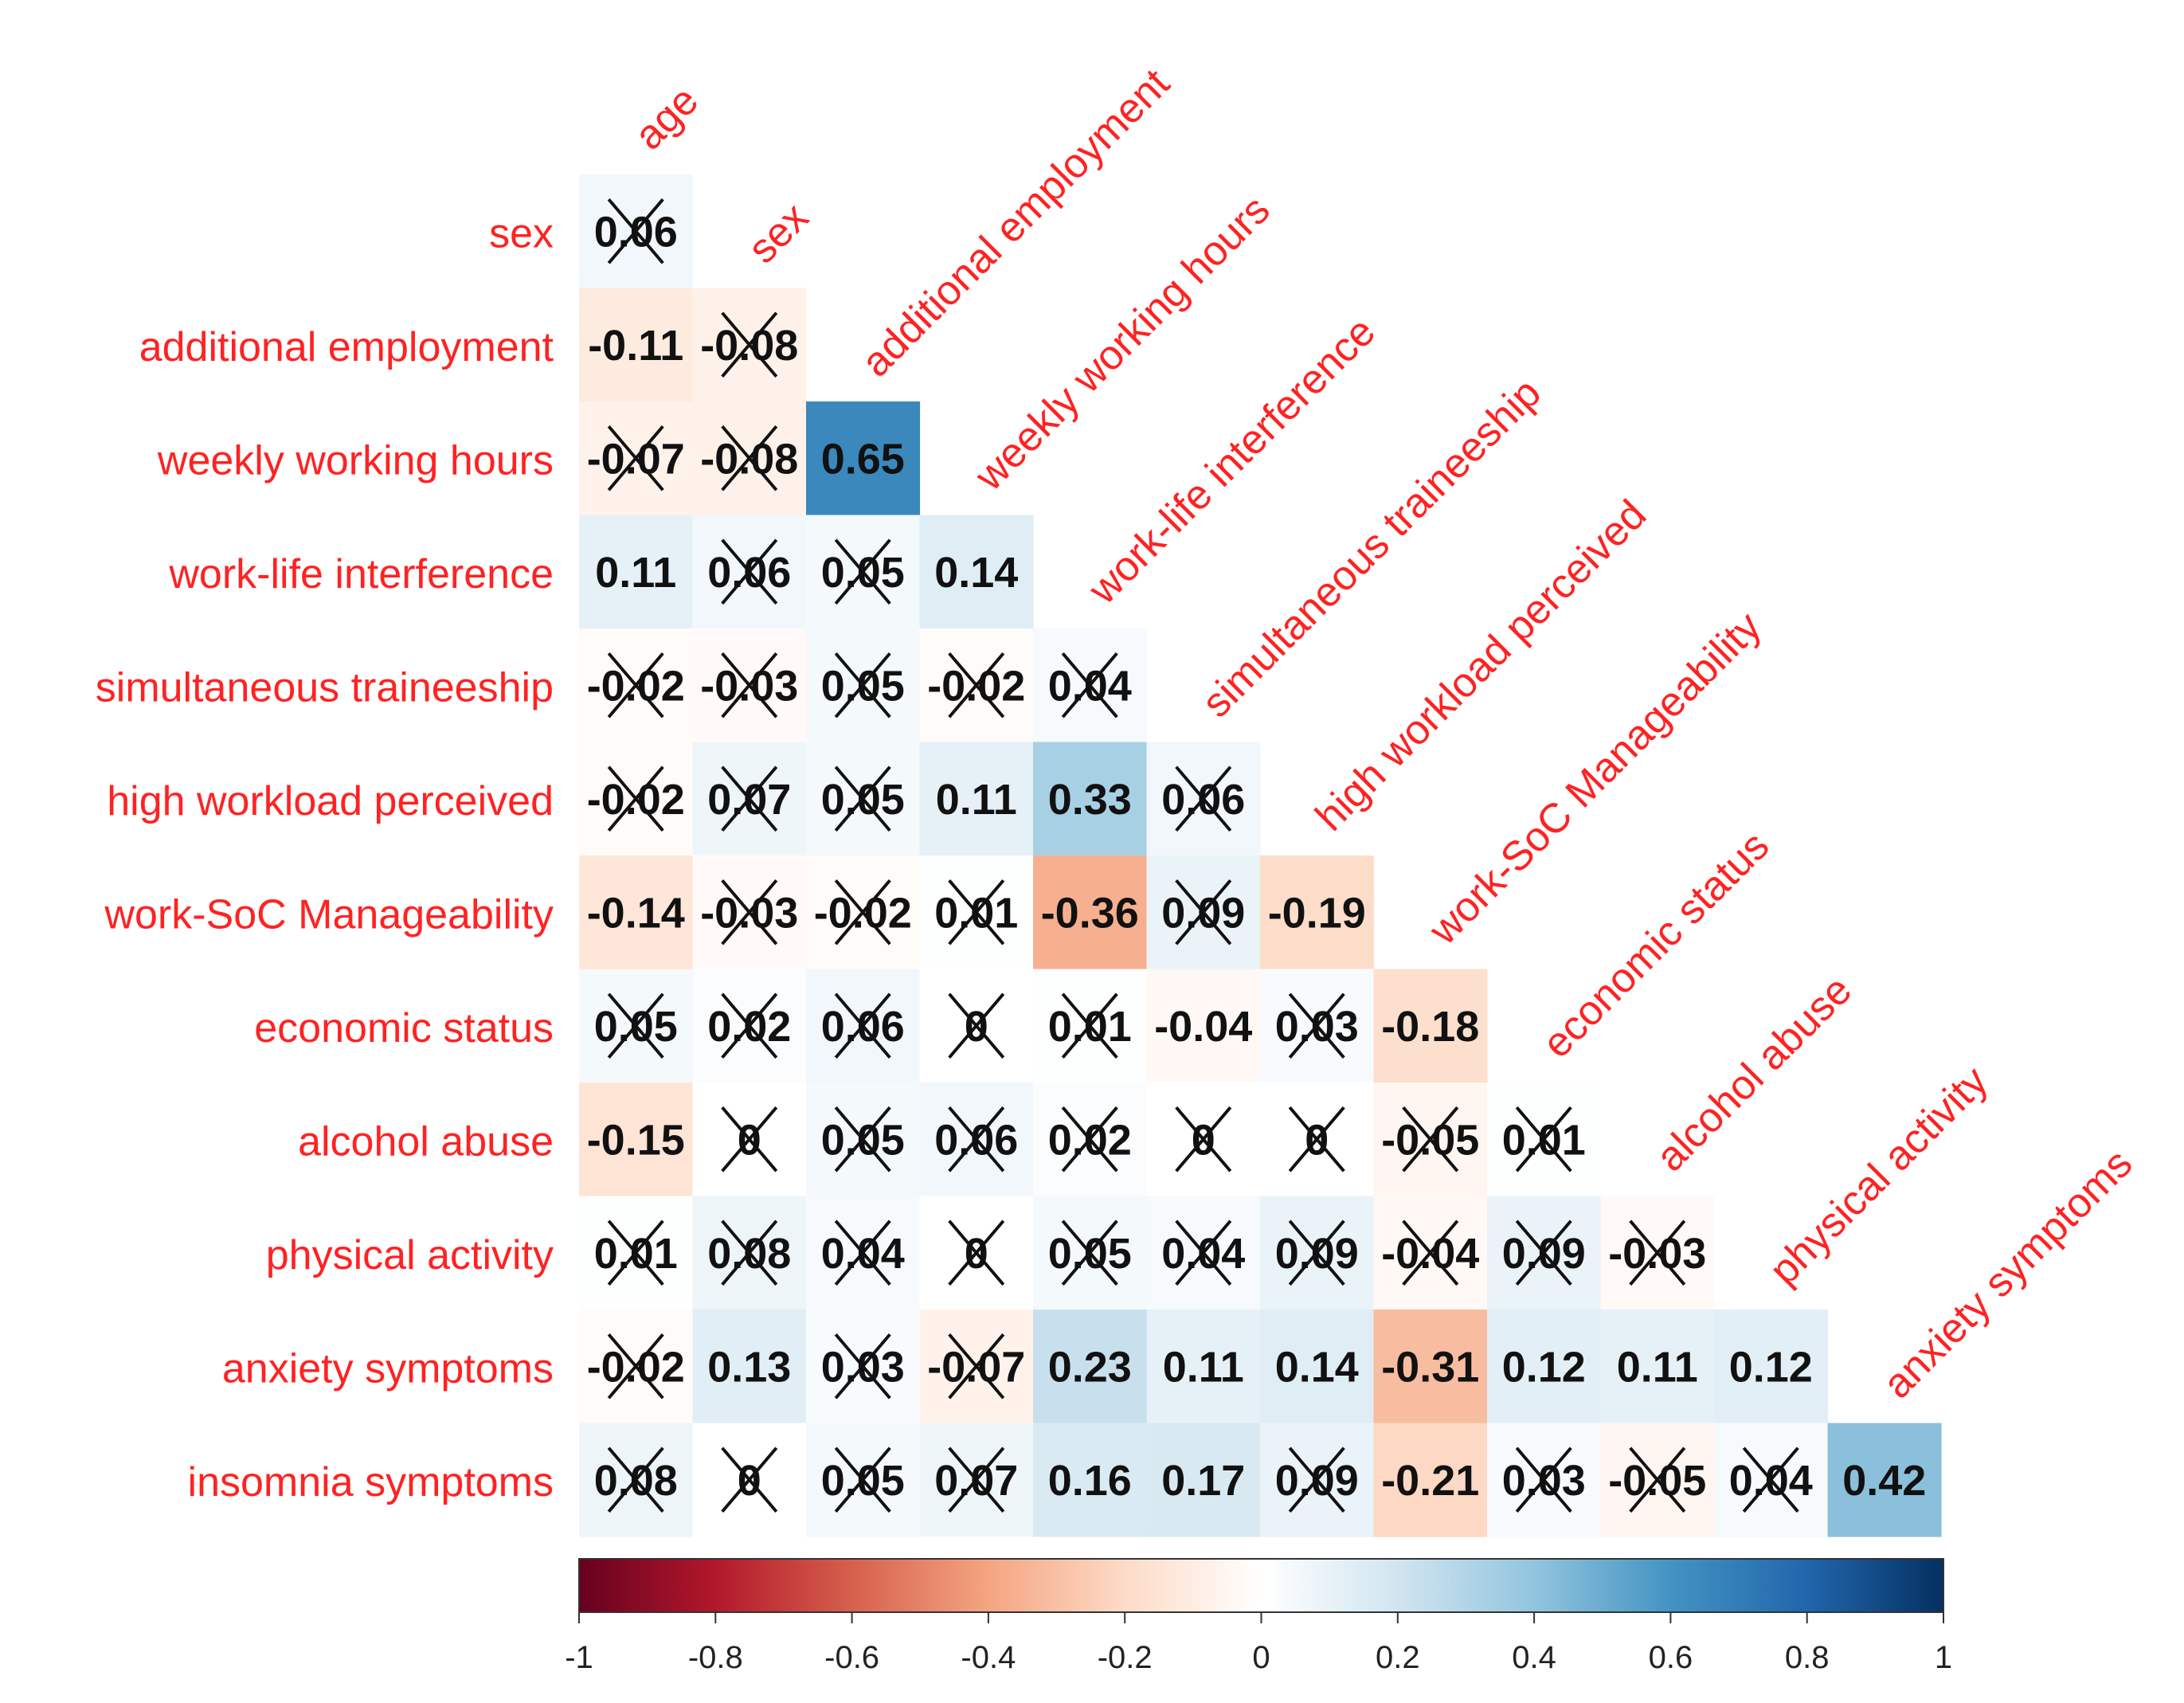  Describe the element at coordinates (325, 687) in the screenshot. I see `row-label: simultaneous traineeship` at that location.